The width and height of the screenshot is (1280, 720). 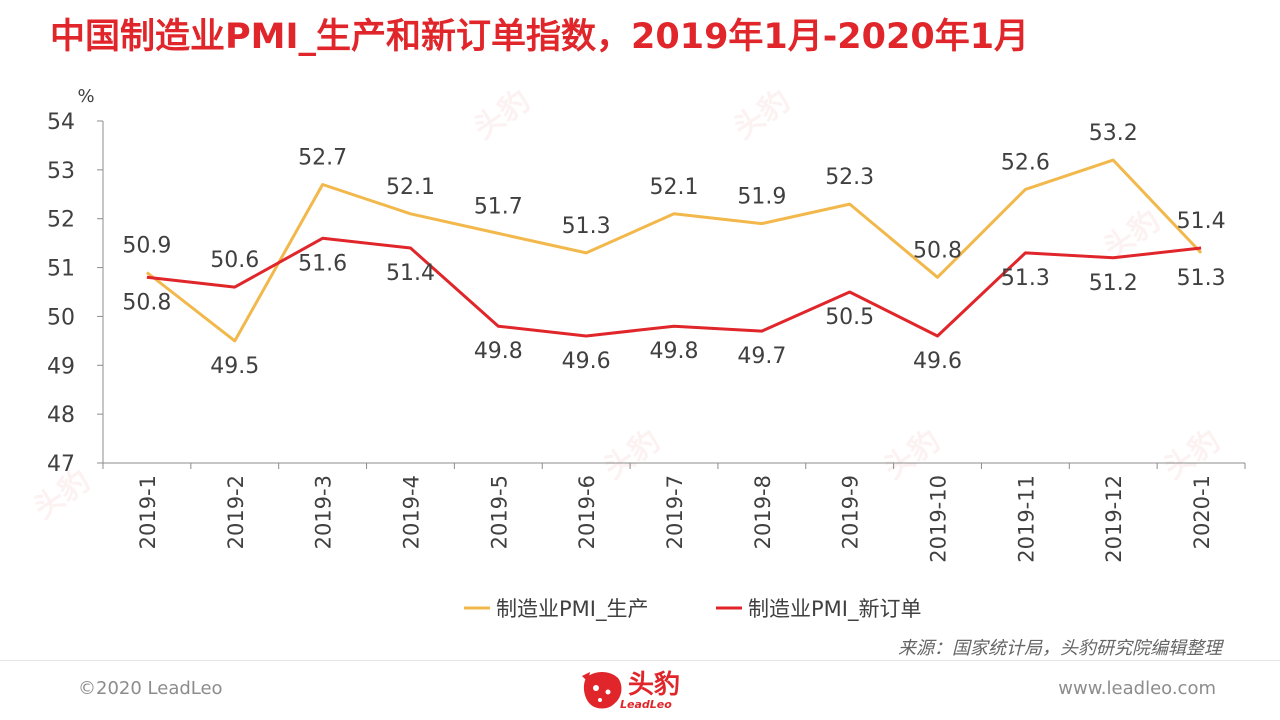 What do you see at coordinates (61, 171) in the screenshot?
I see `y-tick-label: 53` at bounding box center [61, 171].